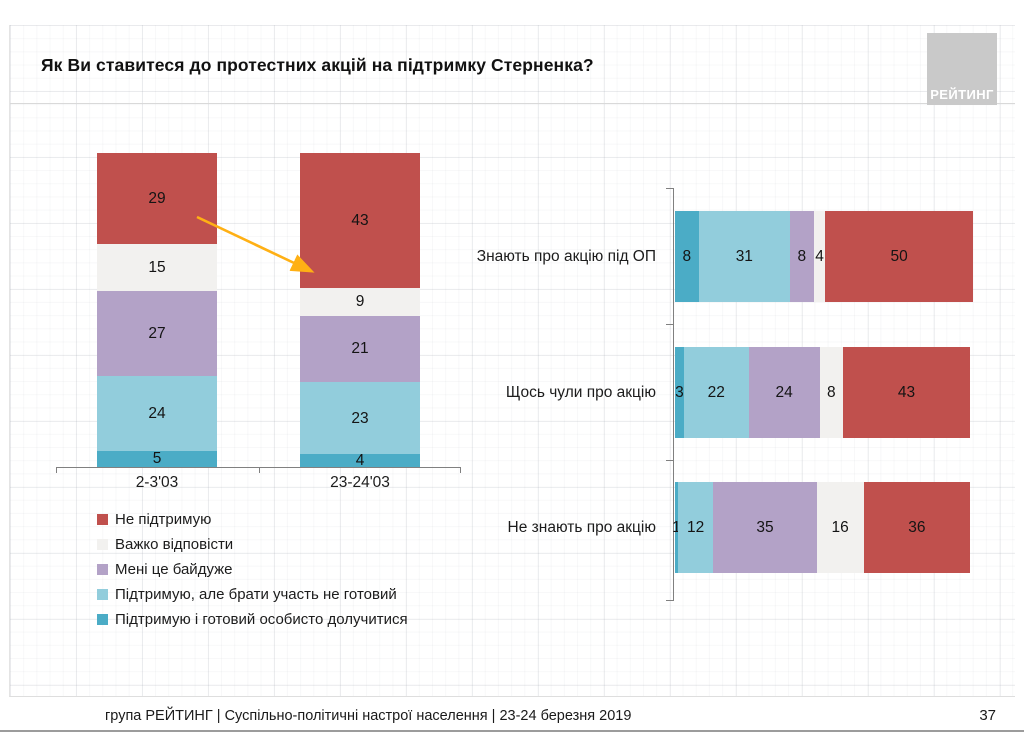 The width and height of the screenshot is (1024, 732). I want to click on bar-segment-value: 9, so click(360, 302).